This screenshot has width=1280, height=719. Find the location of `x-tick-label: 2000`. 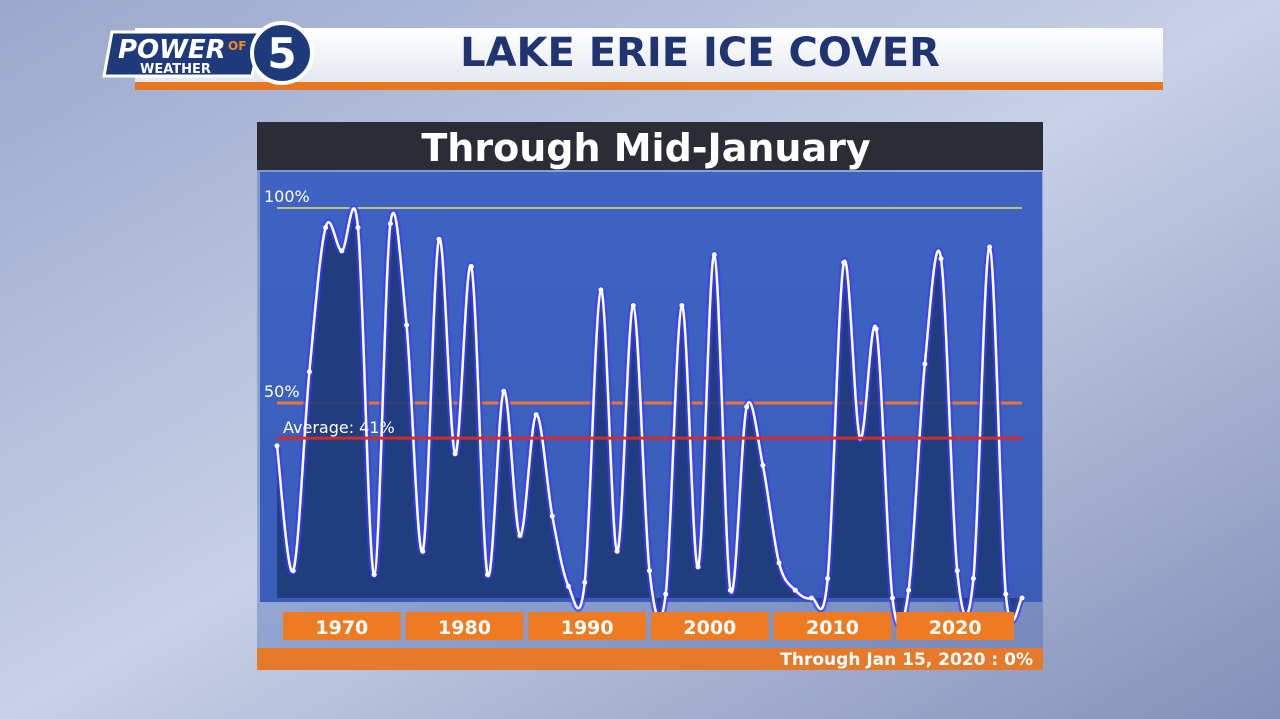

x-tick-label: 2000 is located at coordinates (709, 628).